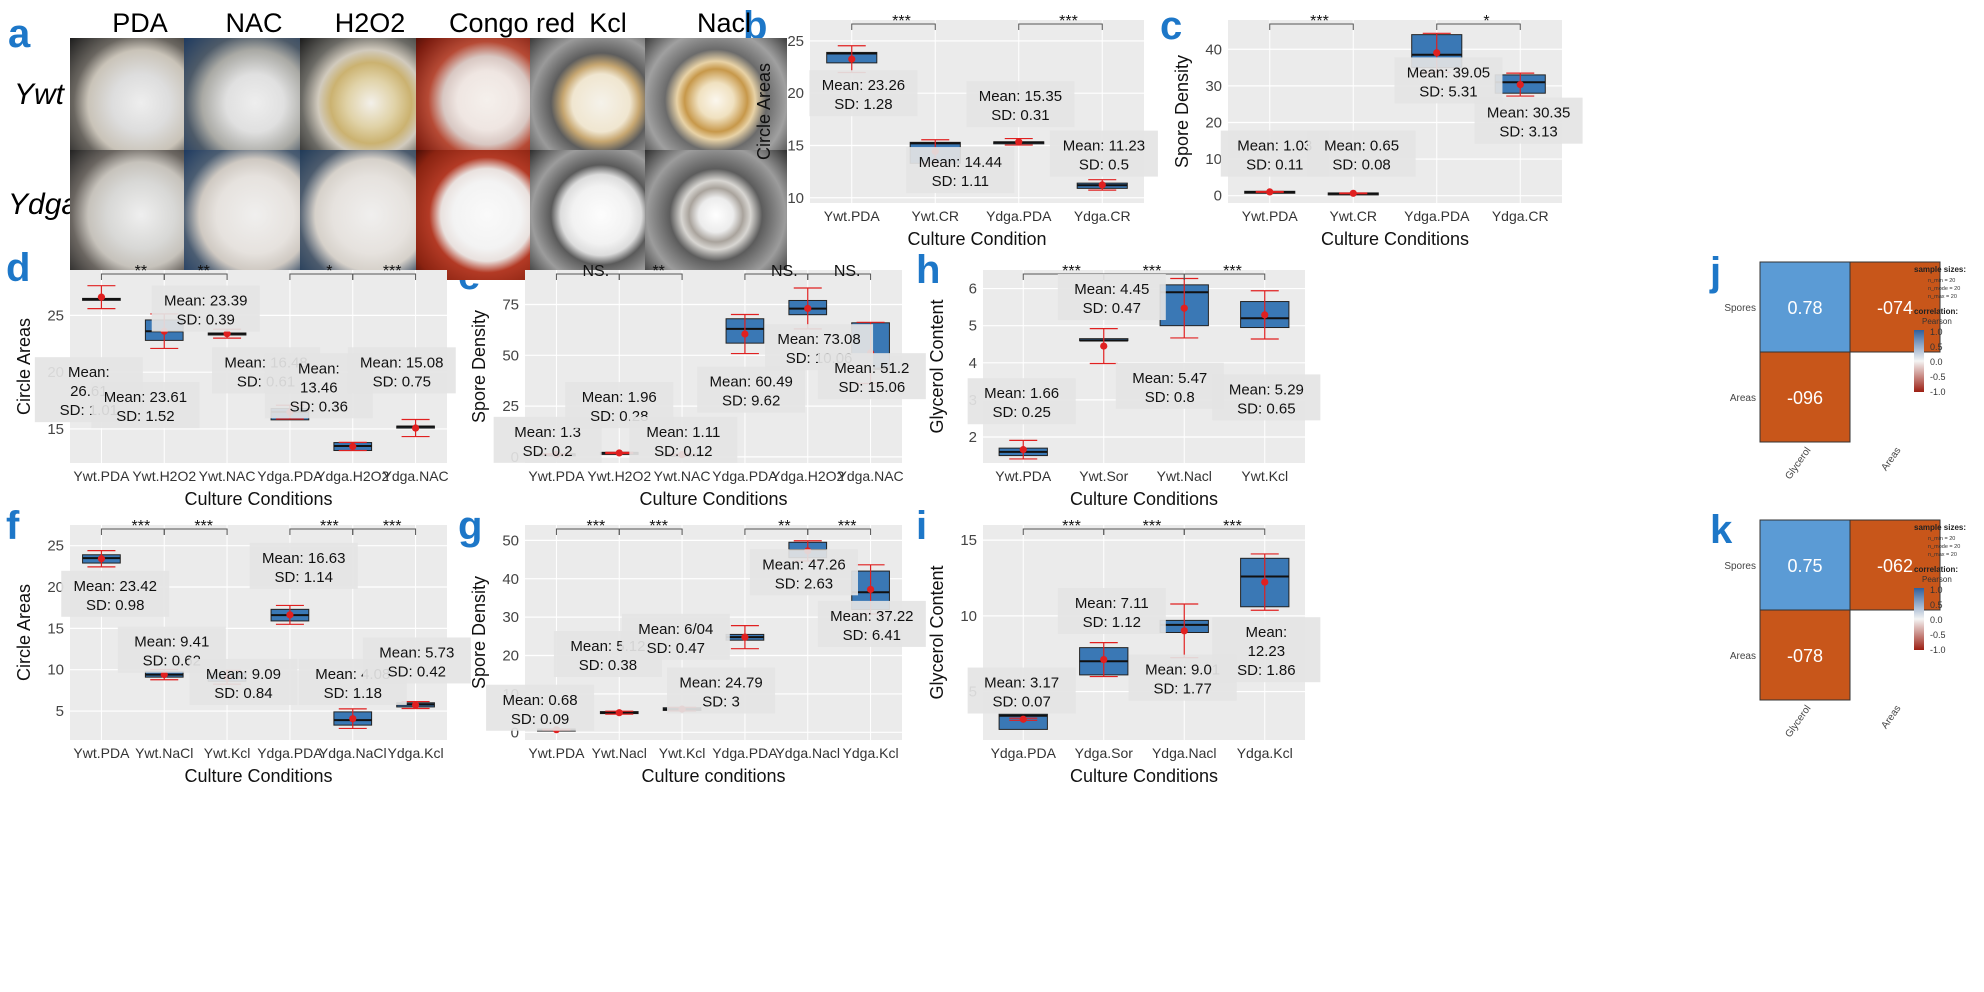 This screenshot has height=992, width=1984. What do you see at coordinates (1361, 165) in the screenshot?
I see `annotation-text: SD: 0.08` at bounding box center [1361, 165].